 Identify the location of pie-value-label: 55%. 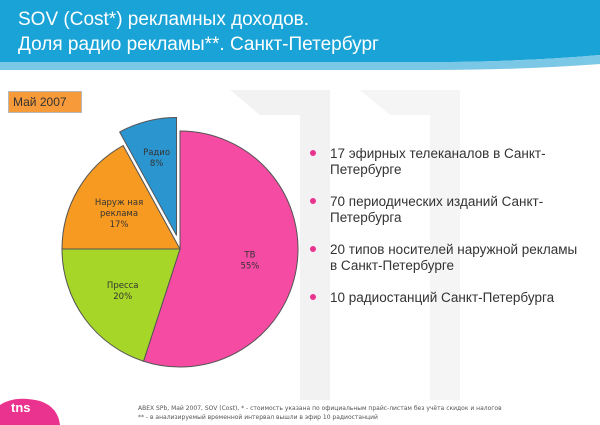
(249, 267).